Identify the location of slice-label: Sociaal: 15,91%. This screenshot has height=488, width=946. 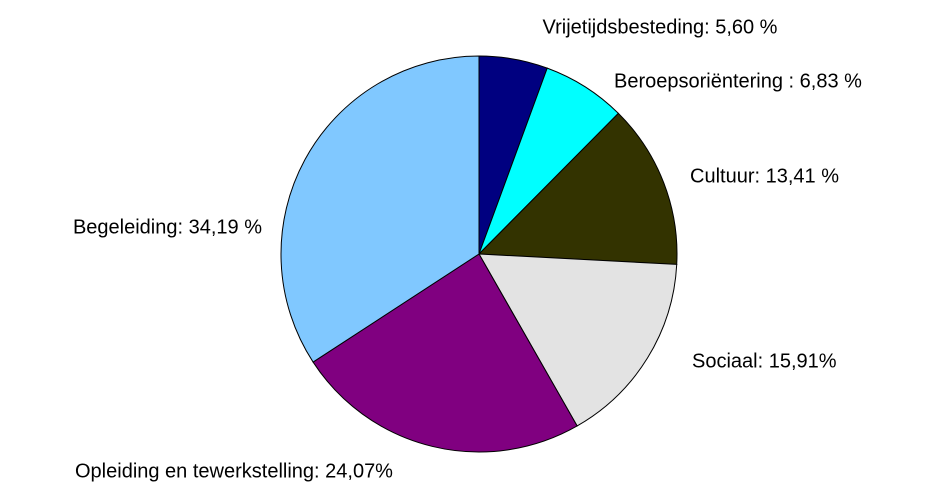
(764, 361).